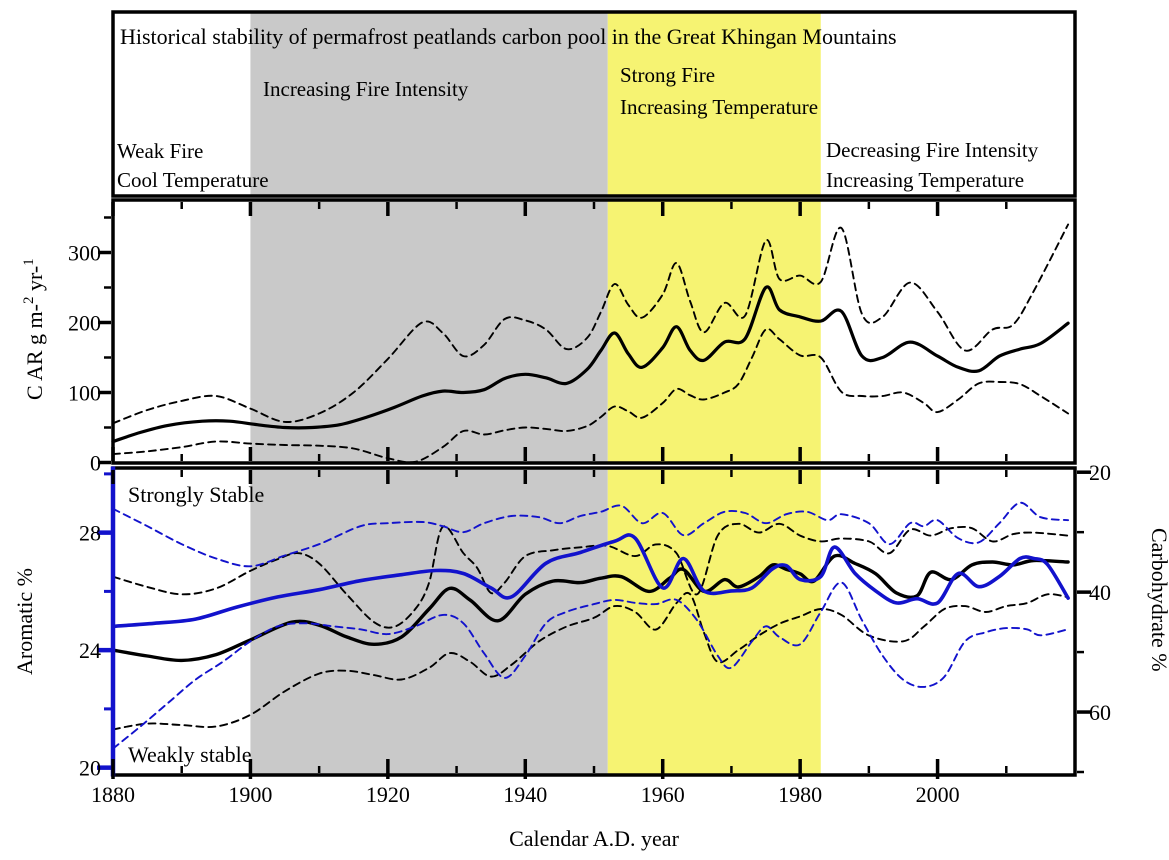 Image resolution: width=1169 pixels, height=860 pixels. Describe the element at coordinates (84, 393) in the screenshot. I see `tick-label: 100` at that location.